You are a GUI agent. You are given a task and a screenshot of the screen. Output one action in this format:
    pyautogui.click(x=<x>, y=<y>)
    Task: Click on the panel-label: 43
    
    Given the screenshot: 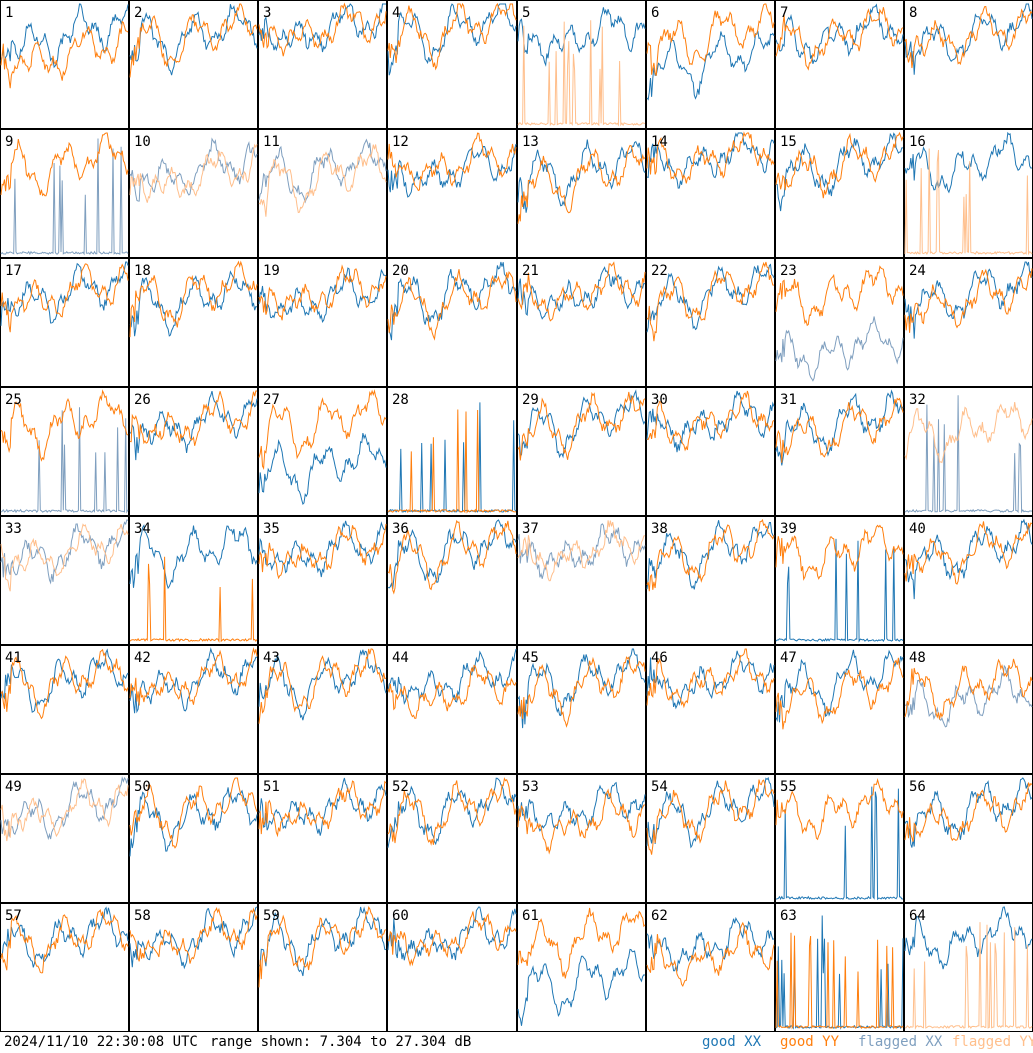 What is the action you would take?
    pyautogui.click(x=271, y=658)
    